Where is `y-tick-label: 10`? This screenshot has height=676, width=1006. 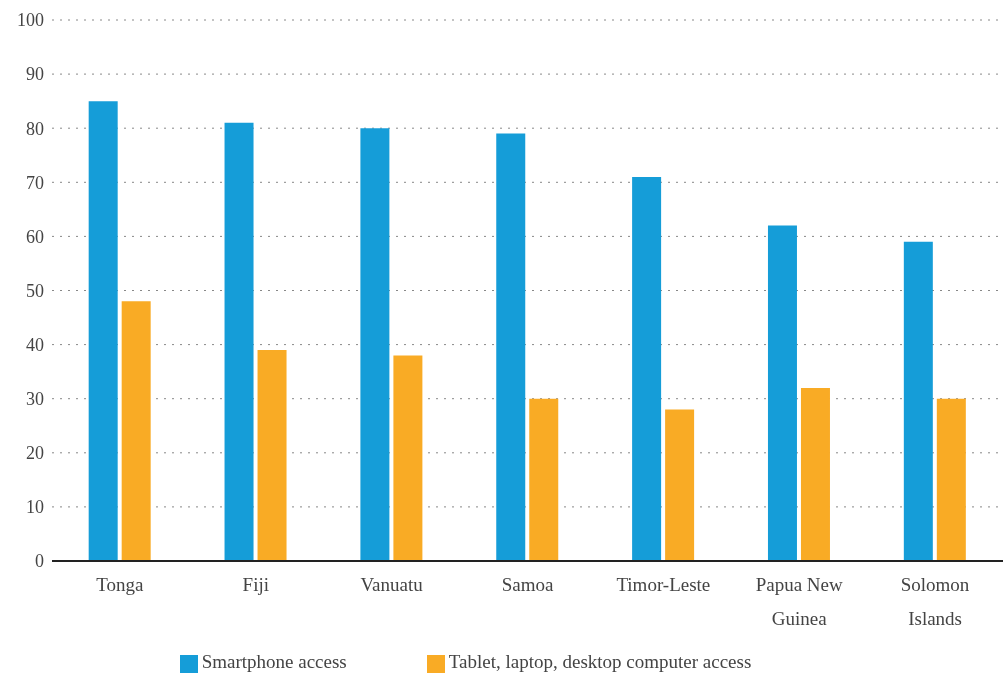
y-tick-label: 10 is located at coordinates (35, 507).